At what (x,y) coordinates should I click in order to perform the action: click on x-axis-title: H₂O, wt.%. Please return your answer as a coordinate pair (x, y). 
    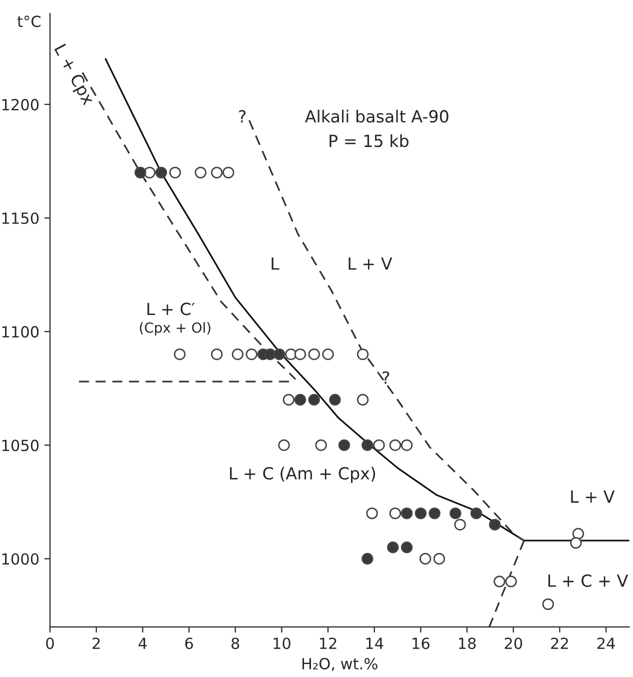
    Looking at the image, I should click on (340, 665).